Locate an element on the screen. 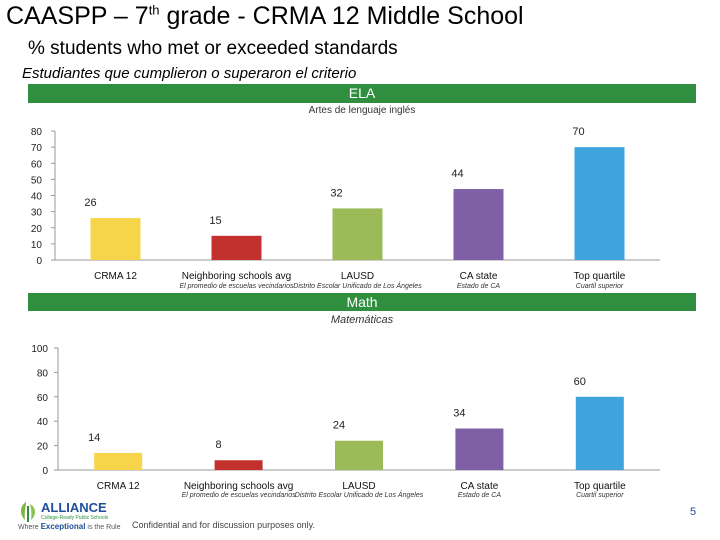 The image size is (720, 540). ela-y-tick-label: 0 is located at coordinates (39, 261).